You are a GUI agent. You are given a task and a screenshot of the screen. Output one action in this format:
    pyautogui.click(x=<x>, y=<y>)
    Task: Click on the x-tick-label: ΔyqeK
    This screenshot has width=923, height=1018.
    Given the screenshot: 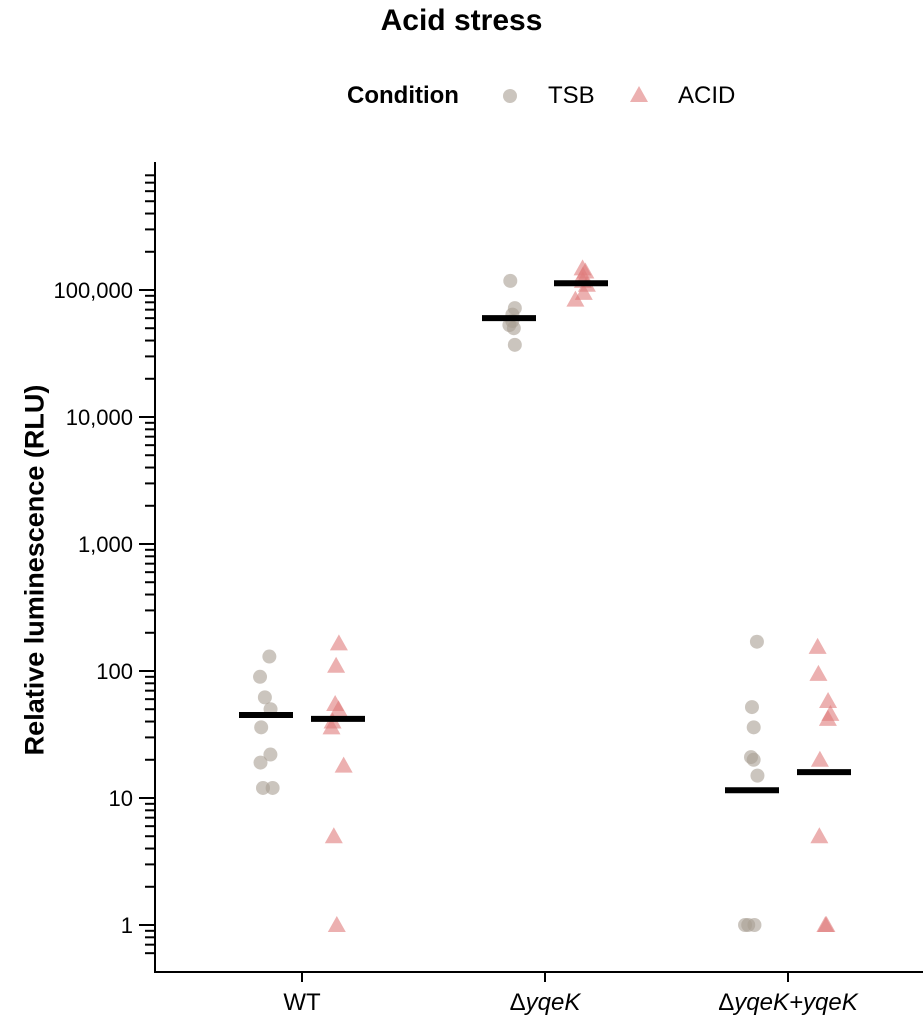 What is the action you would take?
    pyautogui.click(x=546, y=1002)
    